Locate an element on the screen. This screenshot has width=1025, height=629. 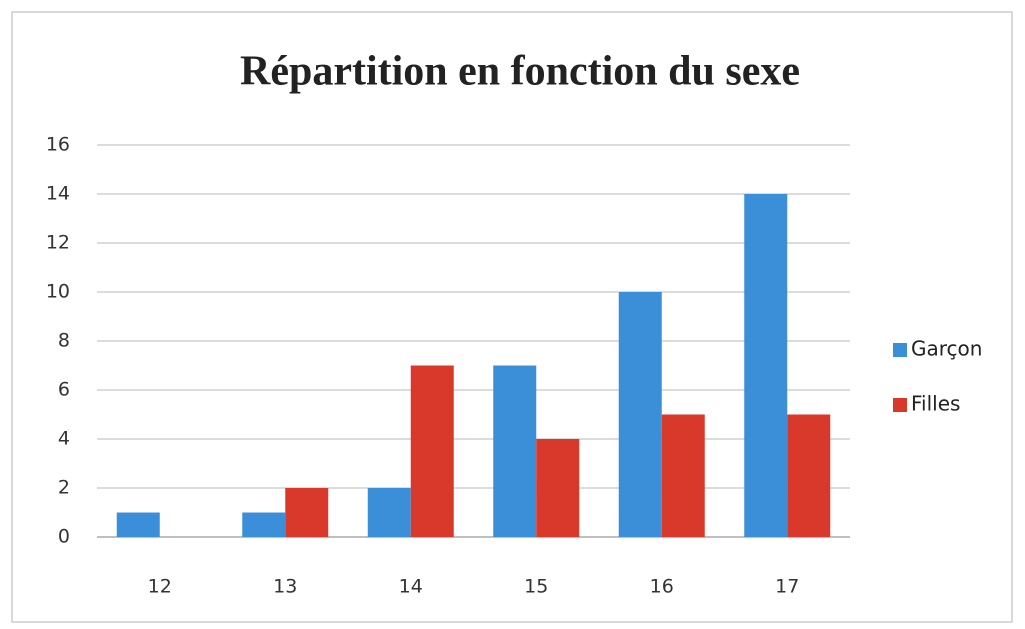
x-tick-label: 17 is located at coordinates (787, 587).